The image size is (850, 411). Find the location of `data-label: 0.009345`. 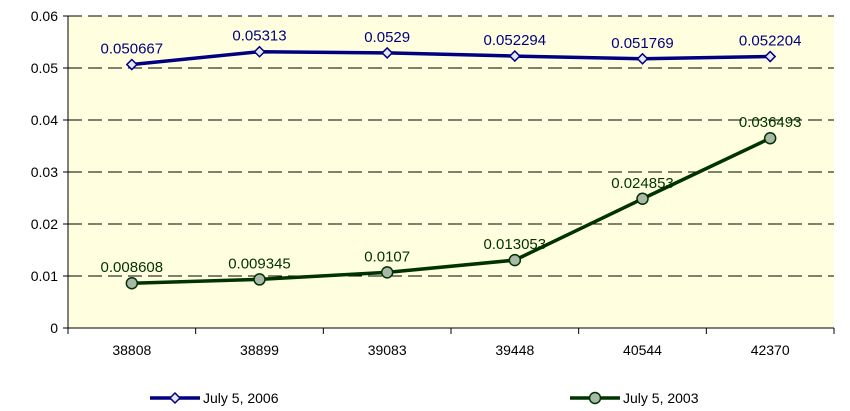

data-label: 0.009345 is located at coordinates (259, 263).